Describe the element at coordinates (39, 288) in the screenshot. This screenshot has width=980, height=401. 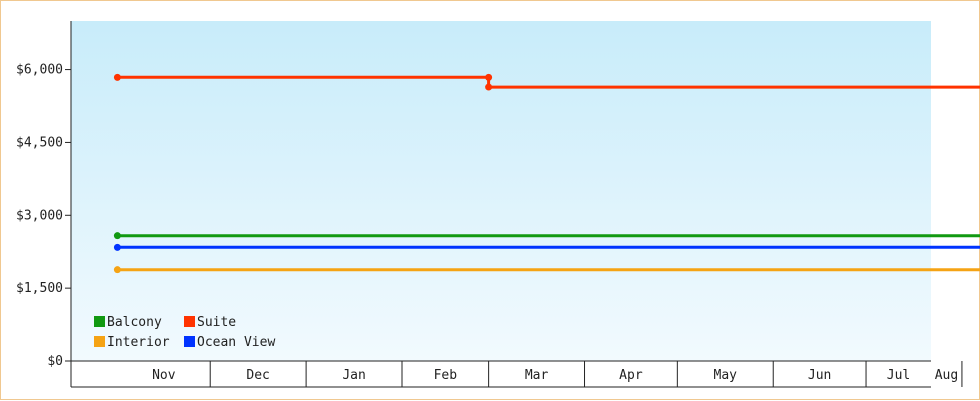
I see `y-tick-label: $1,500` at that location.